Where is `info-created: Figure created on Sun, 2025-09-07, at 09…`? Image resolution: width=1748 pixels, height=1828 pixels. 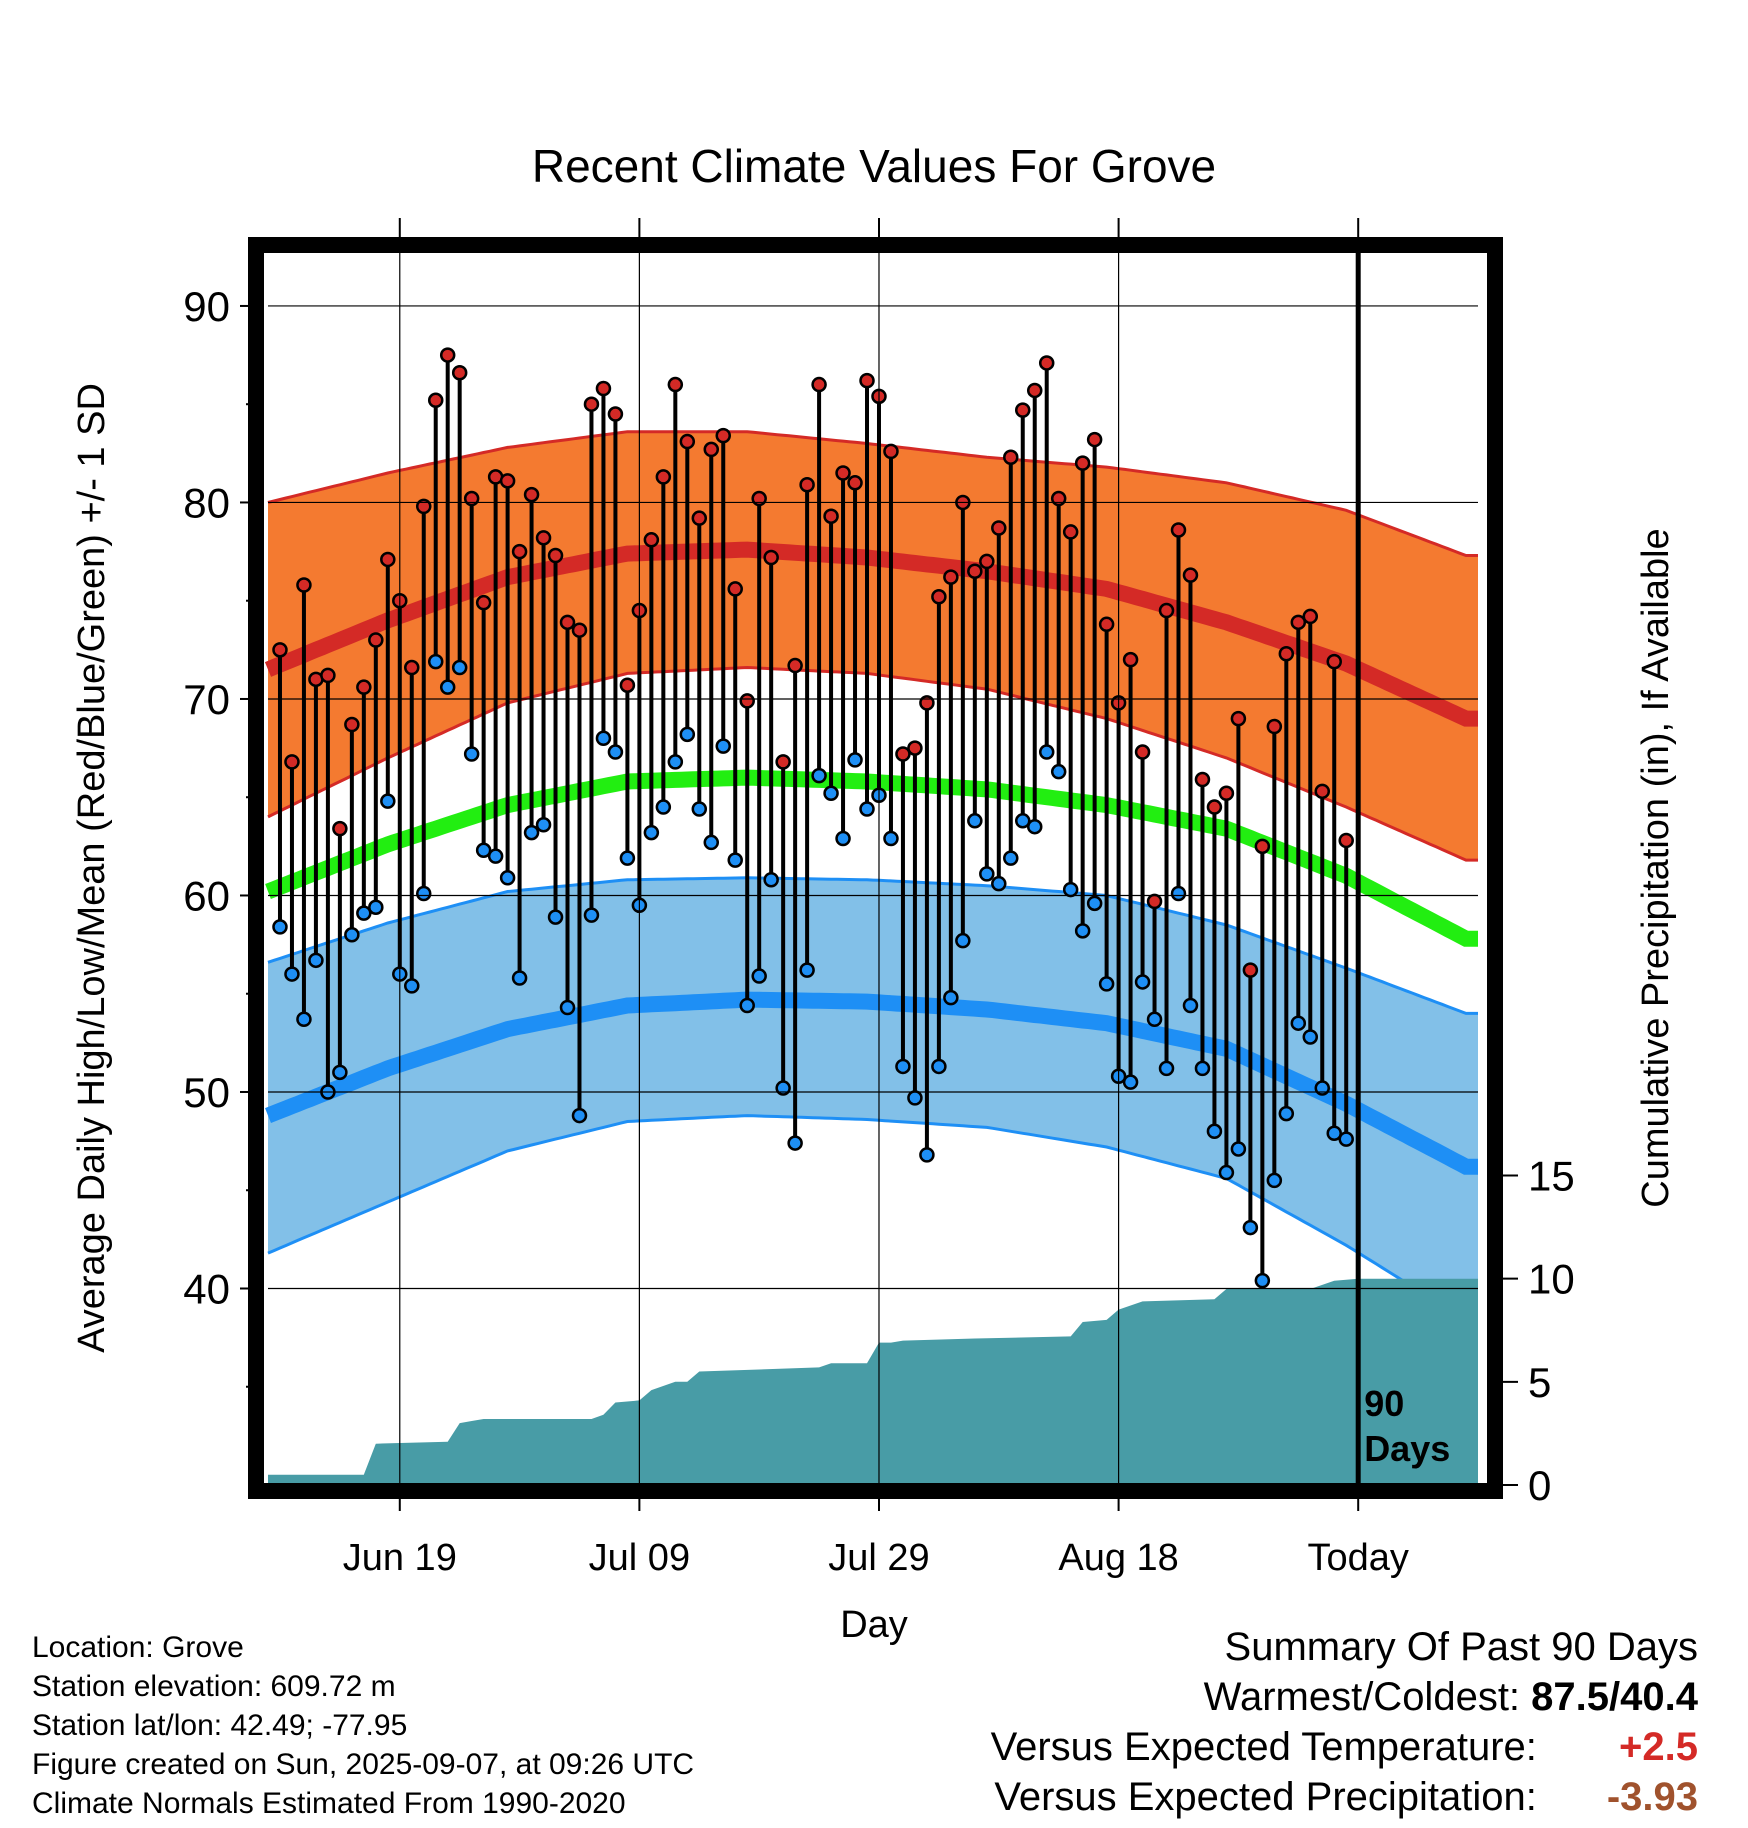 info-created: Figure created on Sun, 2025-09-07, at 09… is located at coordinates (363, 1764).